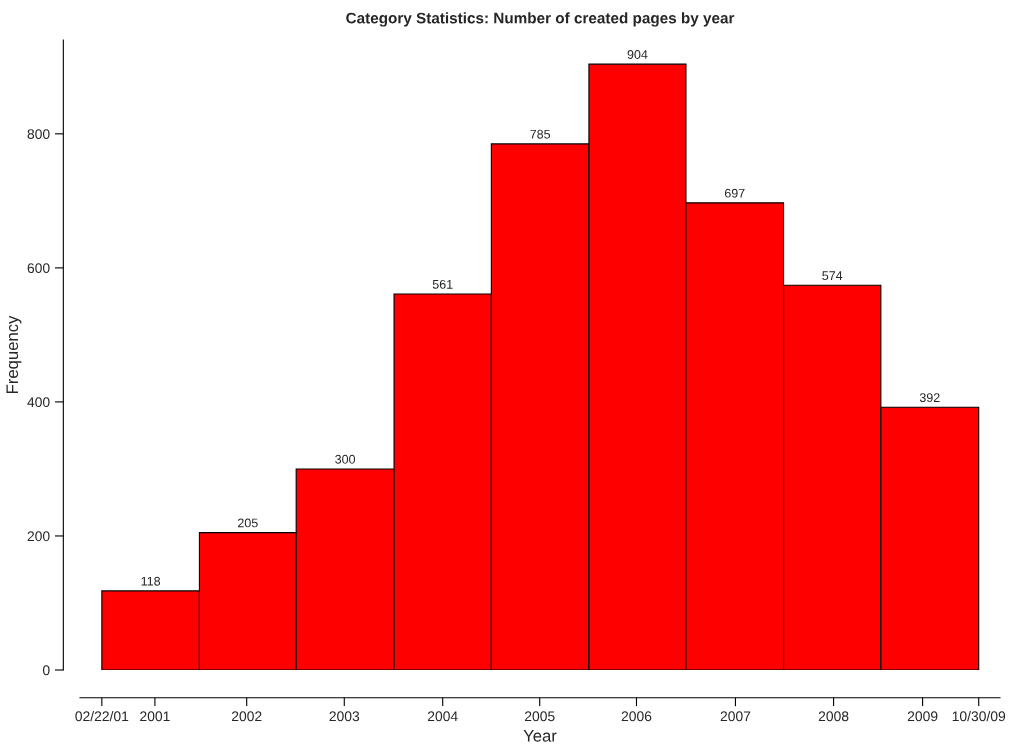 This screenshot has width=1009, height=751. What do you see at coordinates (637, 54) in the screenshot?
I see `data-label: 904` at bounding box center [637, 54].